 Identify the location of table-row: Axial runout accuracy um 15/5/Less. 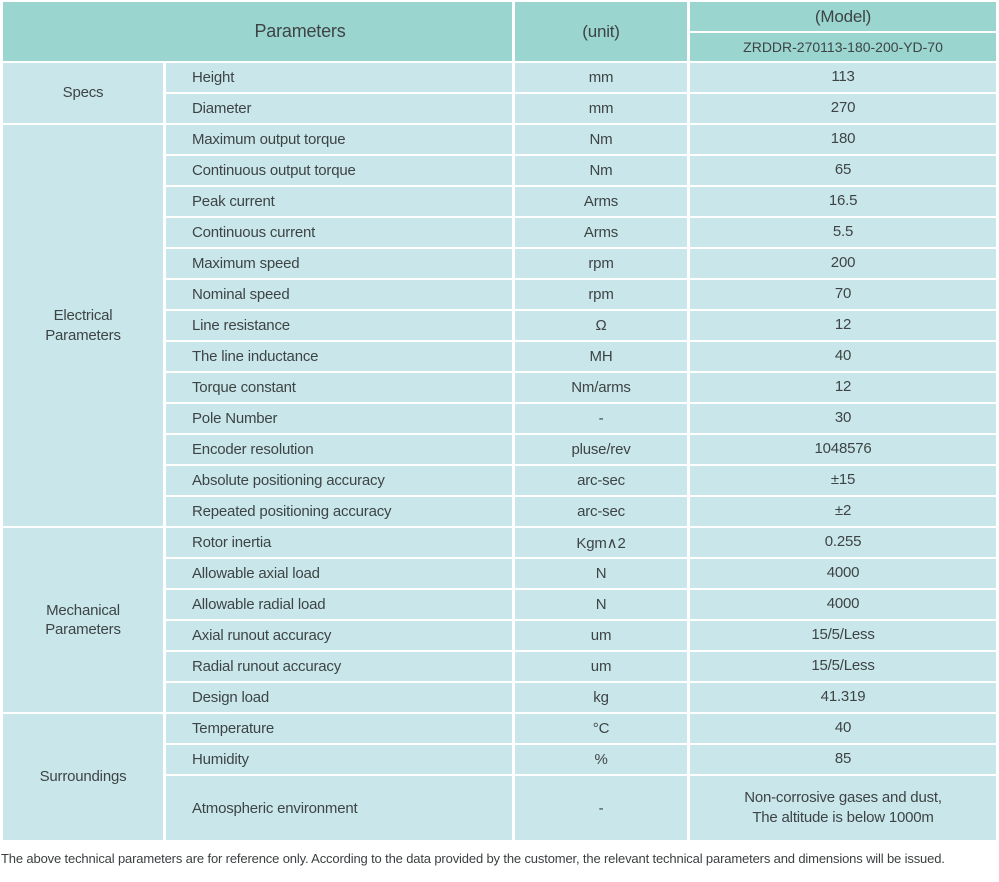
(500, 635).